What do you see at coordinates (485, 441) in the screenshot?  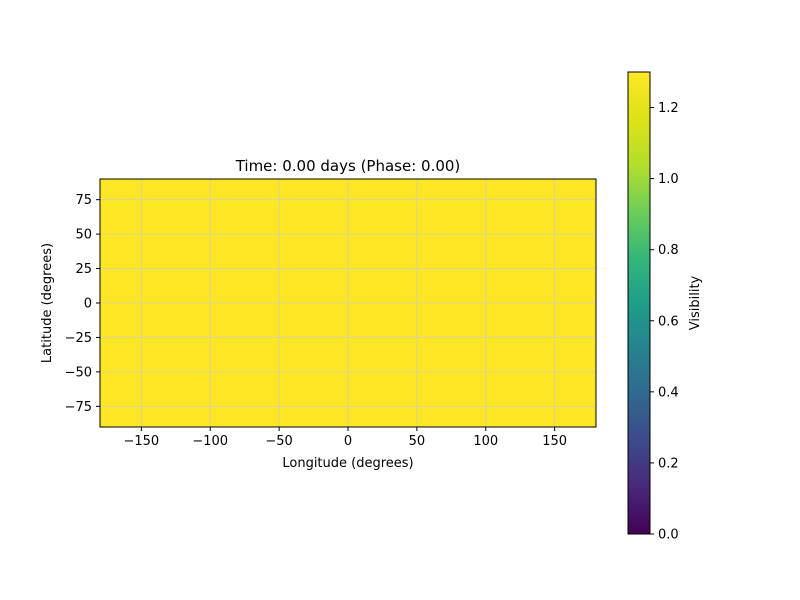 I see `x-tick-label: 100` at bounding box center [485, 441].